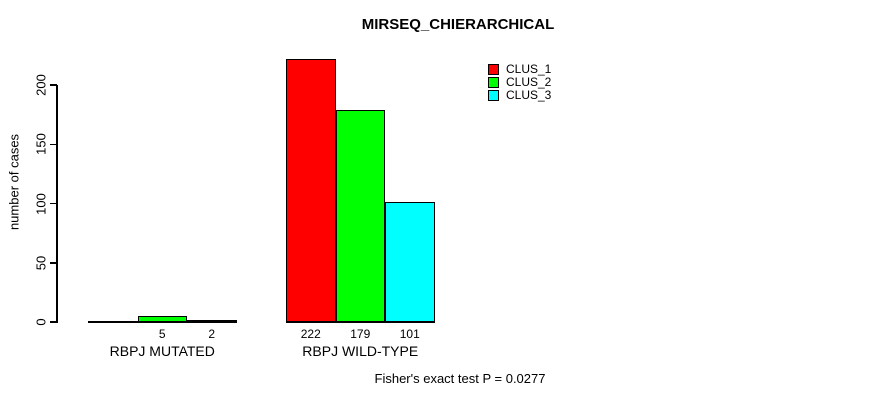 The image size is (890, 400). Describe the element at coordinates (212, 334) in the screenshot. I see `bar-value-label: 2` at that location.